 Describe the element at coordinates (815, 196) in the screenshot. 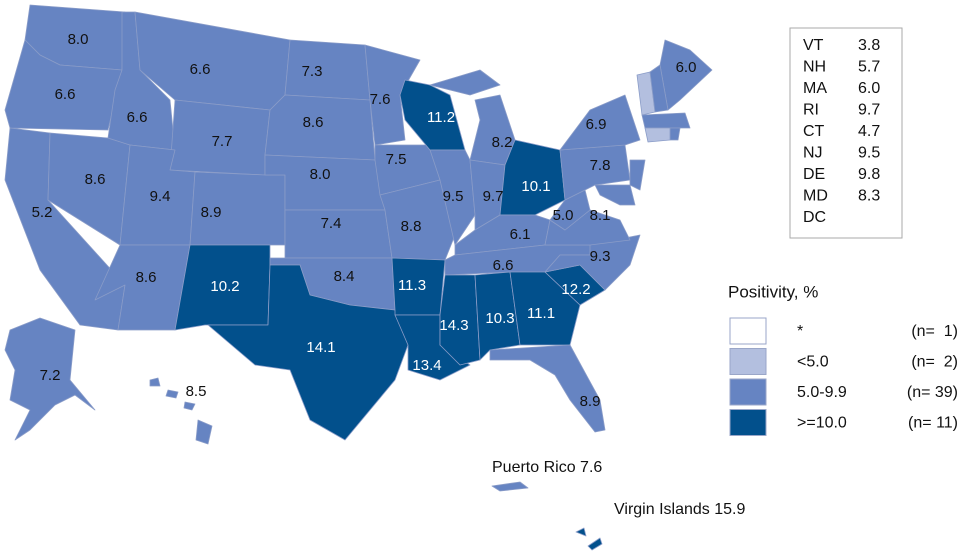

I see `inset-state: MD` at that location.